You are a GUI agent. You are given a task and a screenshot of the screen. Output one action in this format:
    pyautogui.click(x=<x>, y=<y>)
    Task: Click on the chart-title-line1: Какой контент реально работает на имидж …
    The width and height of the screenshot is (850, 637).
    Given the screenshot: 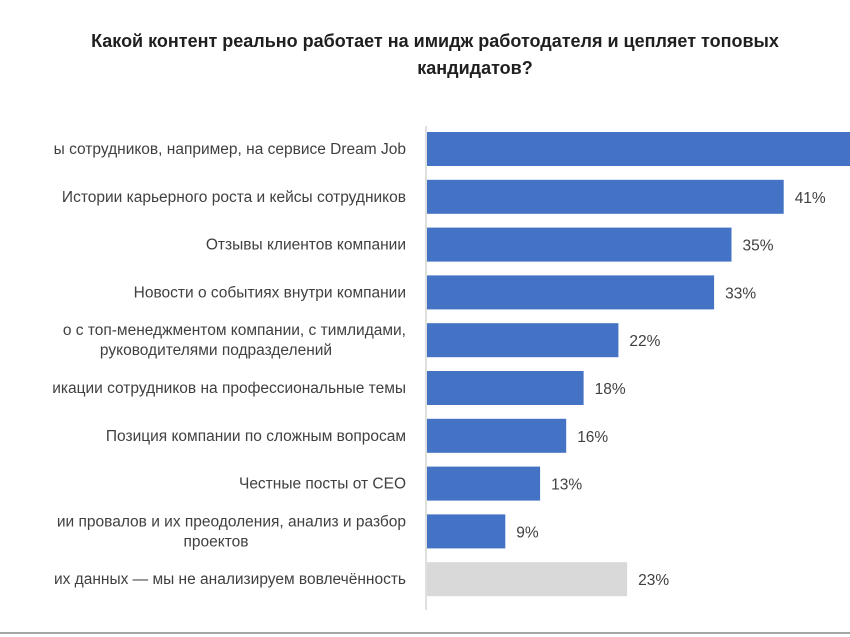 What is the action you would take?
    pyautogui.click(x=435, y=41)
    